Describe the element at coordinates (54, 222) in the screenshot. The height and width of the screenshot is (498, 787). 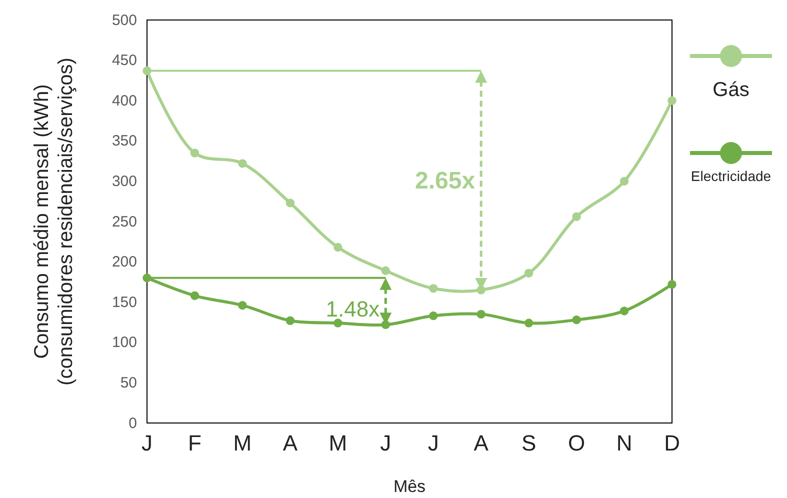
I see `y-axis-title: Consumo médio mensal (kWh) (consumidores residenciais/serviços)` at that location.